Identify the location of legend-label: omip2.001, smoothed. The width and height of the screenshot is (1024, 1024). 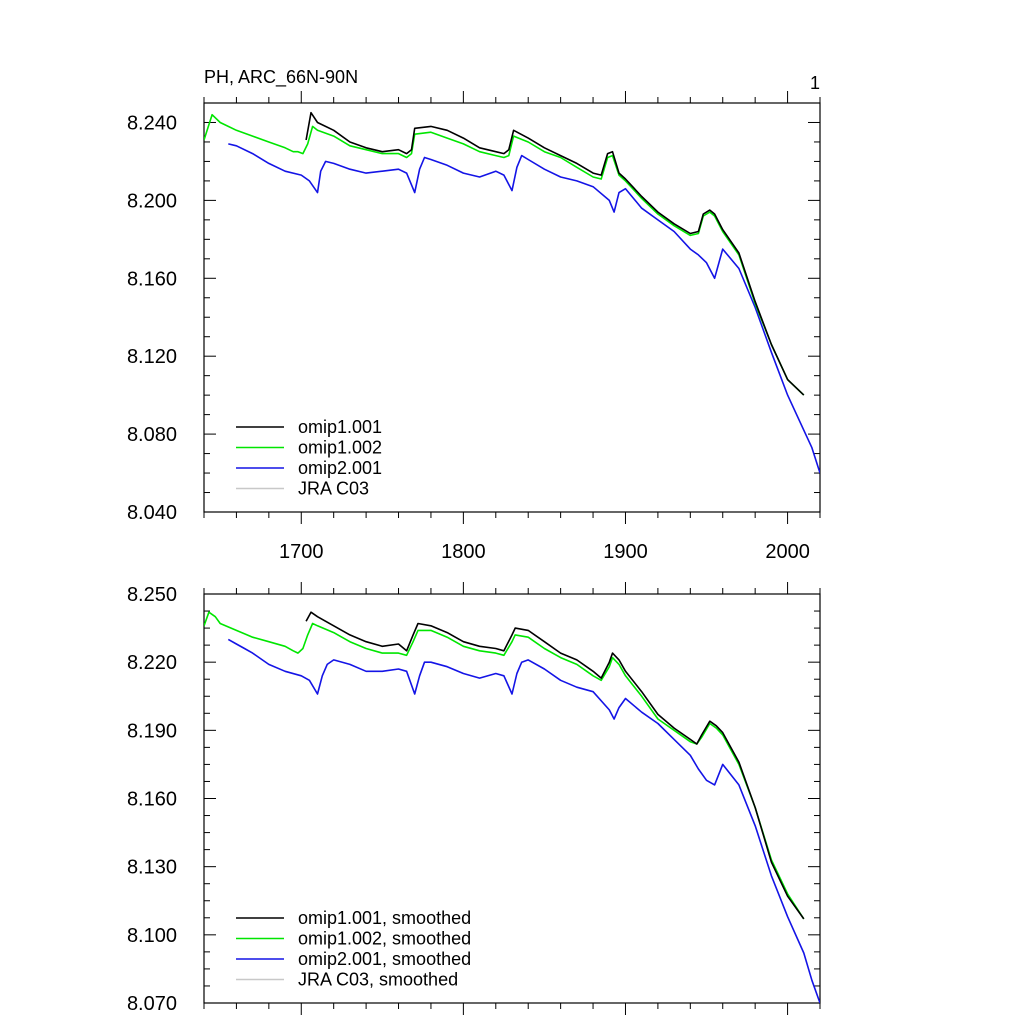
(384, 959).